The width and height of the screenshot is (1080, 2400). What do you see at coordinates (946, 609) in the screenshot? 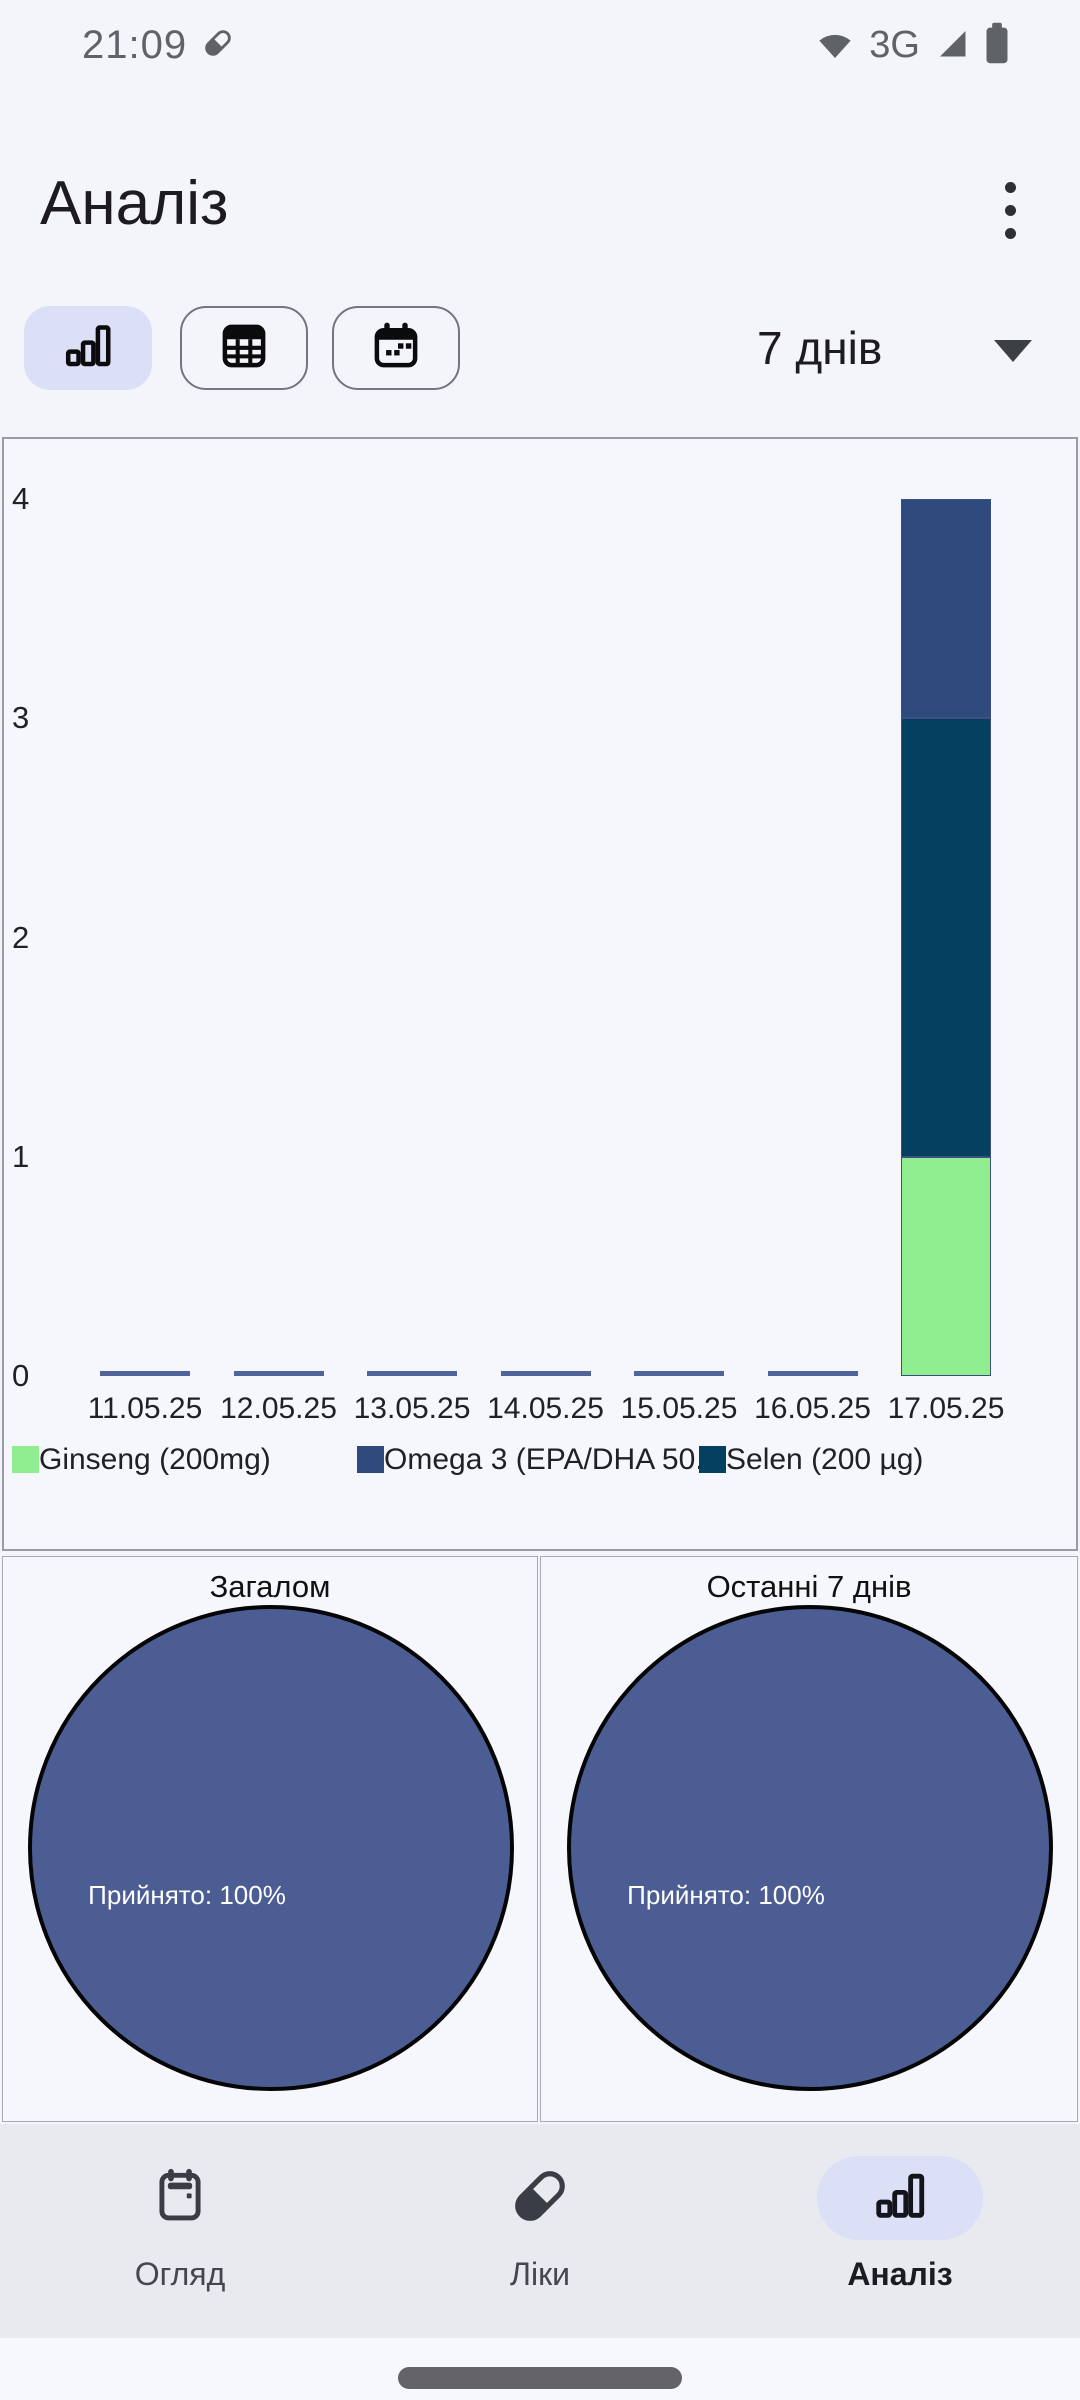
I see `bar-segment-omega-3-epa-dha-50-` at bounding box center [946, 609].